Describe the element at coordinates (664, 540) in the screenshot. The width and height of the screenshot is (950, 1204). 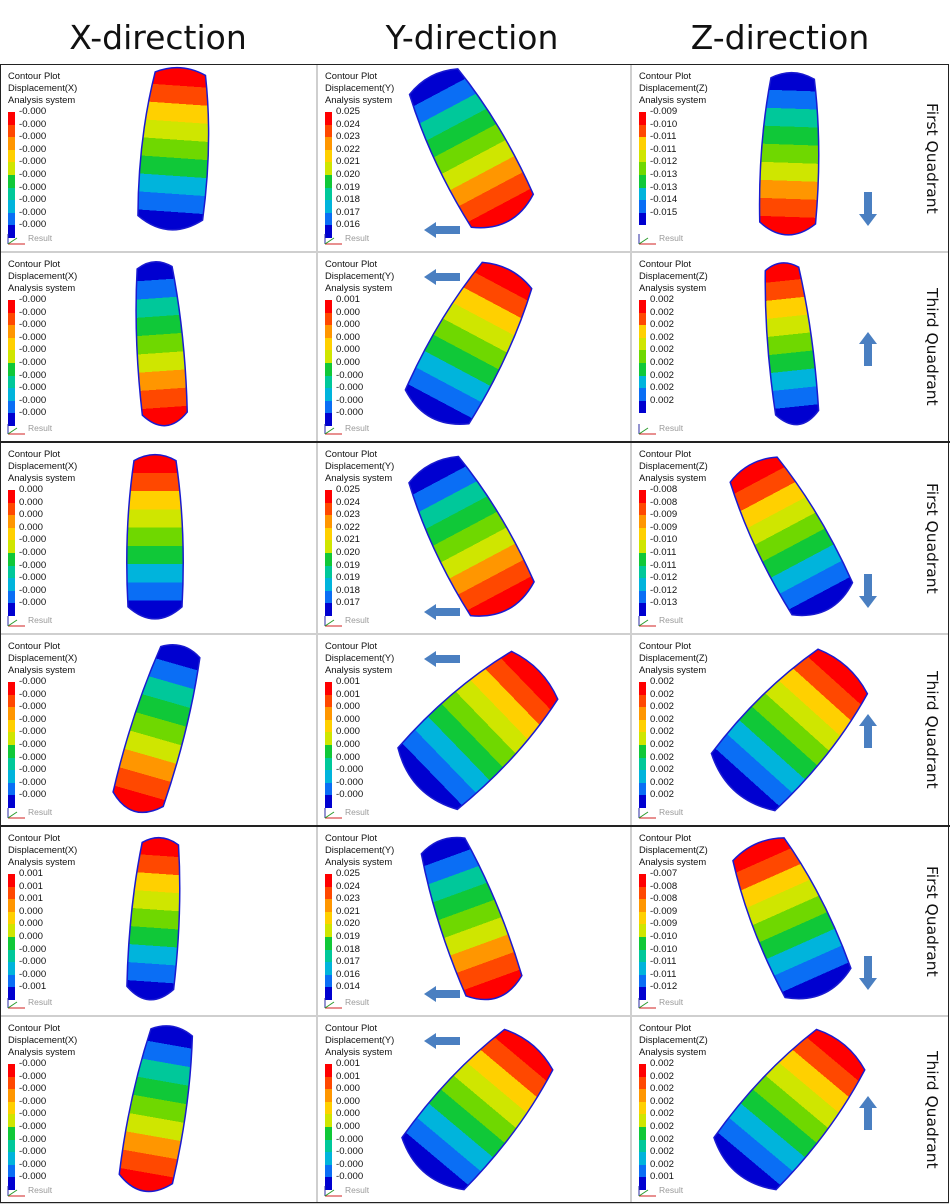
I see `legend-value: -0.010` at that location.